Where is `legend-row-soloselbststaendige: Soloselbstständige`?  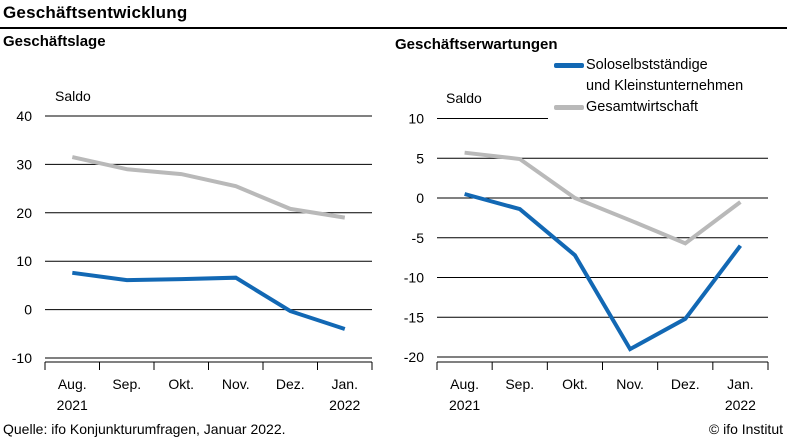
legend-row-soloselbststaendige: Soloselbstständige is located at coordinates (669, 65).